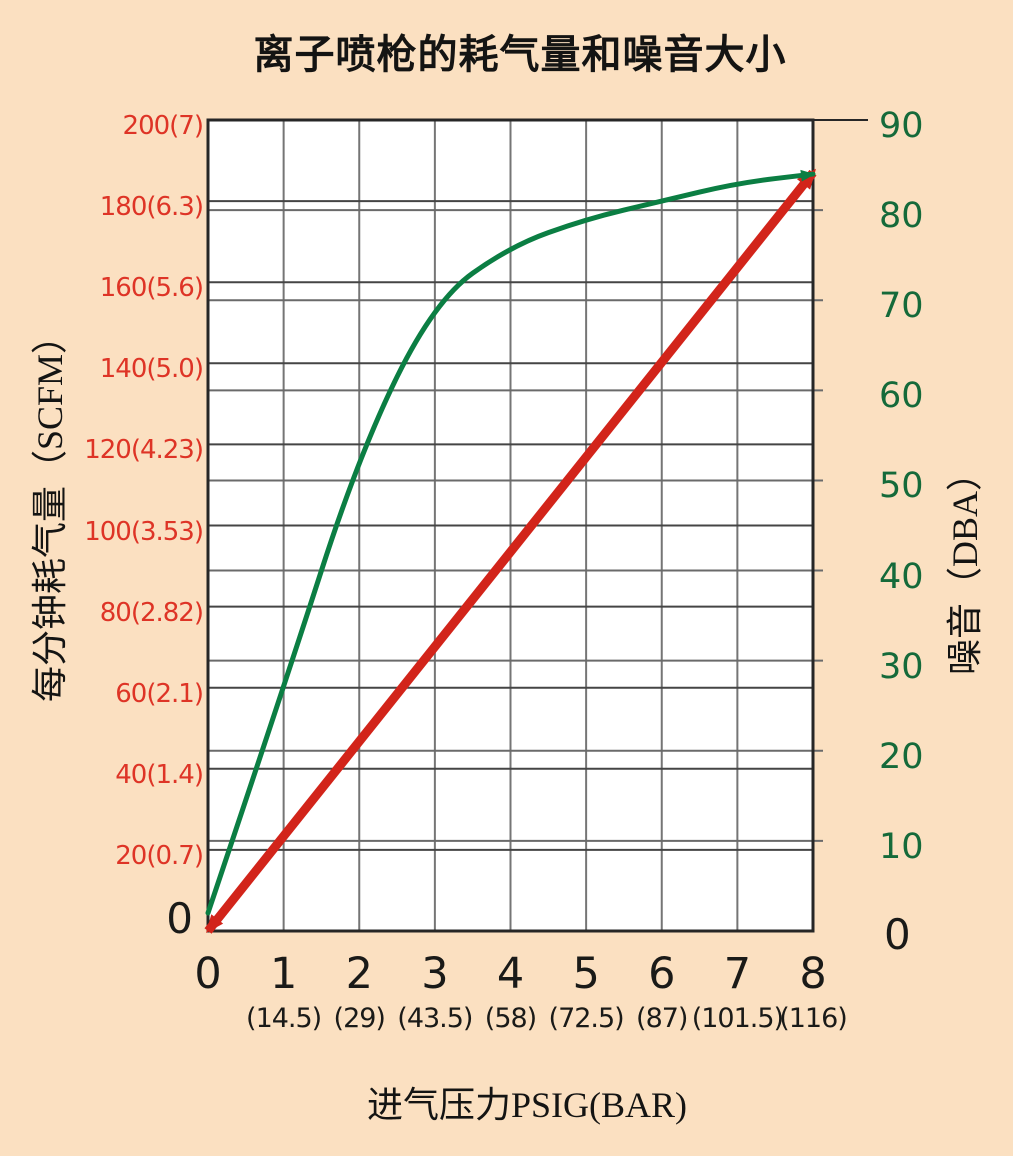 This screenshot has height=1156, width=1013. What do you see at coordinates (965, 565) in the screenshot?
I see `right-axis-title: 噪音（DBA）` at bounding box center [965, 565].